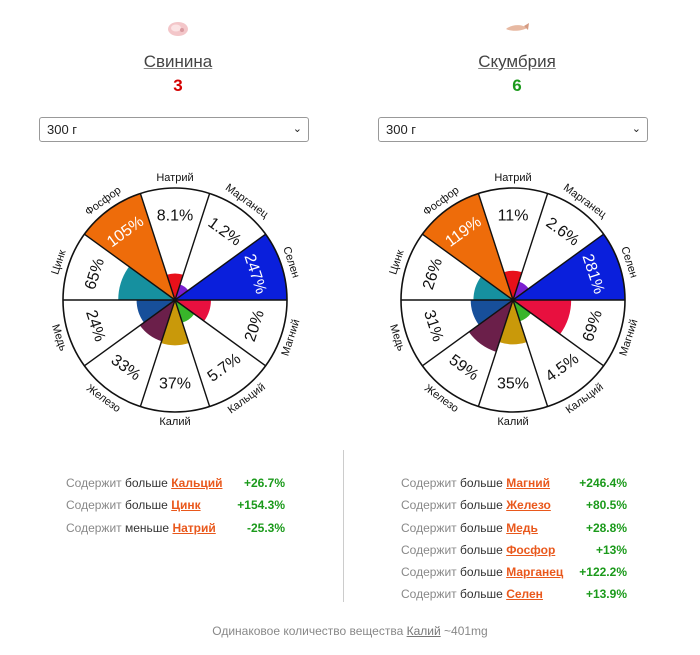  I want to click on comparison-row: Содержит больше Железо +80.5%, so click(514, 505).